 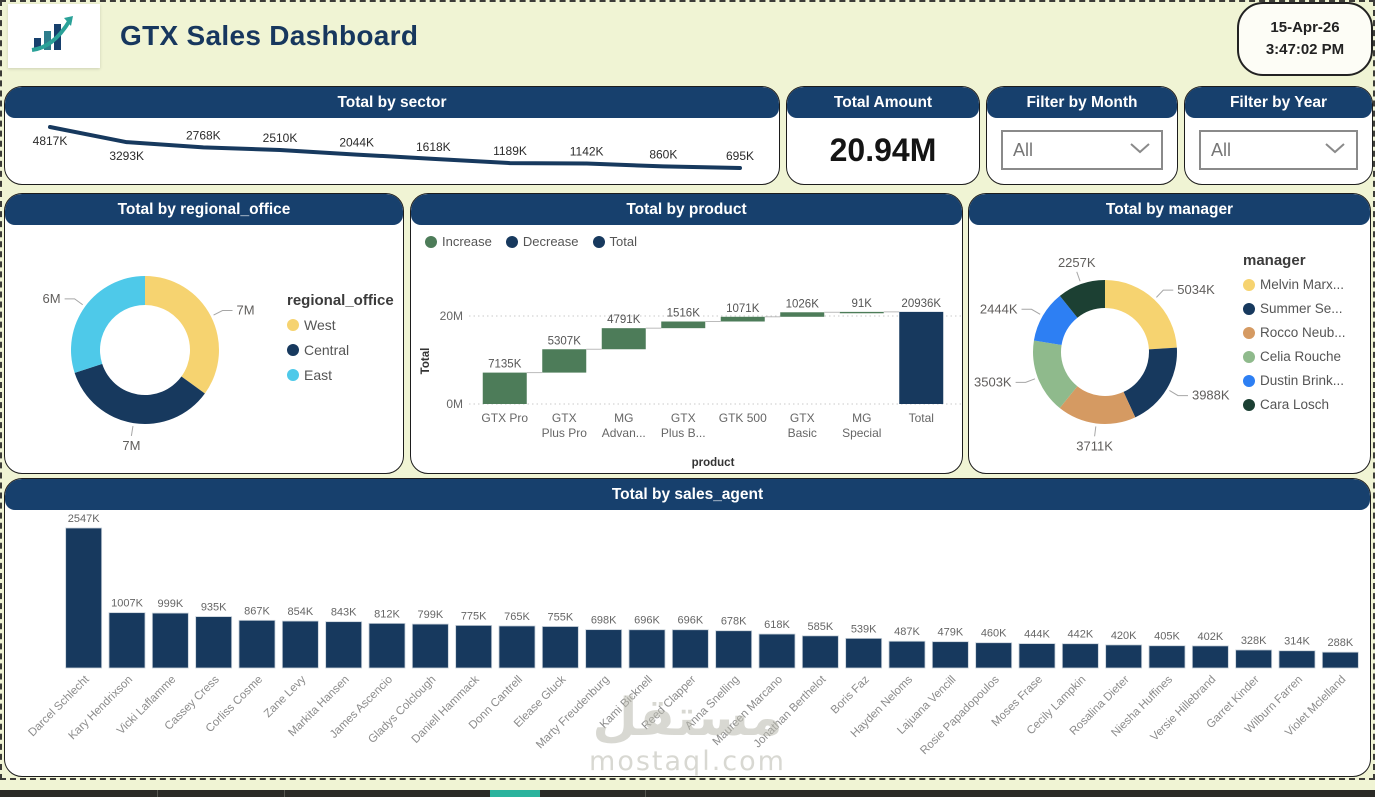 I want to click on taskbar-strip, so click(x=687, y=793).